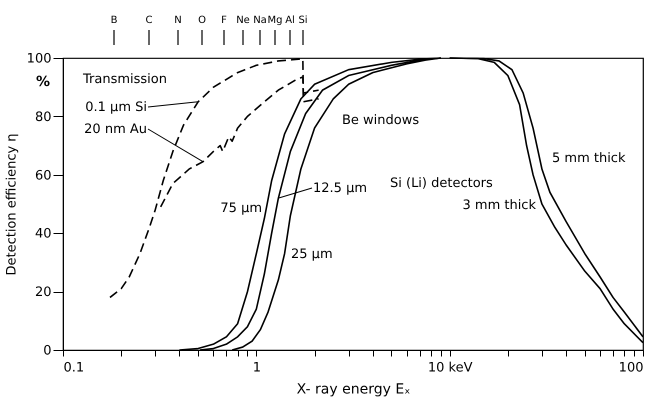 The width and height of the screenshot is (669, 405). Describe the element at coordinates (43, 117) in the screenshot. I see `y-tick-label: 80` at that location.